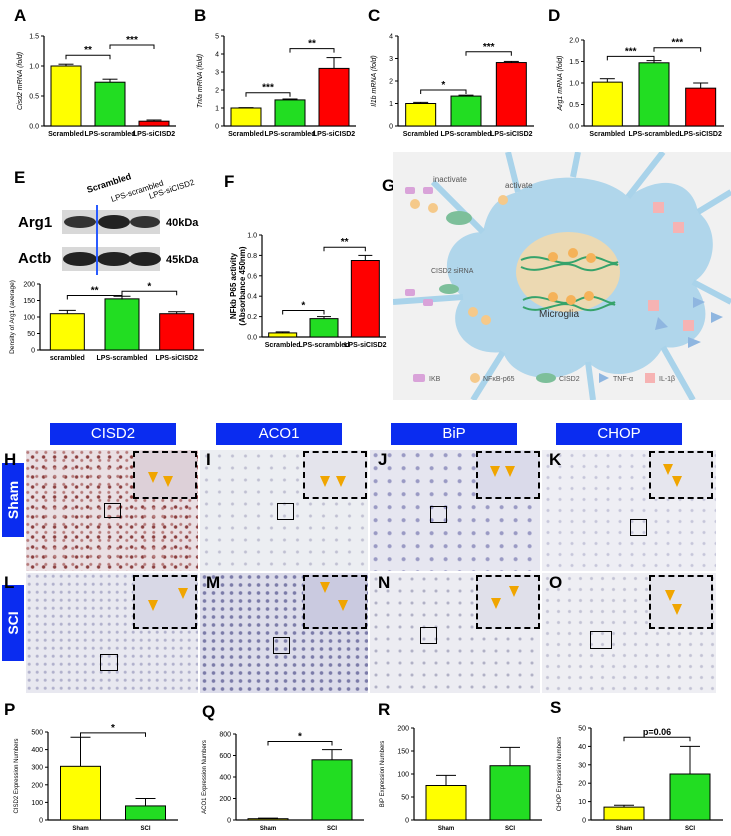  What do you see at coordinates (217, 73) in the screenshot?
I see `y-tick-label: 3` at bounding box center [217, 73].